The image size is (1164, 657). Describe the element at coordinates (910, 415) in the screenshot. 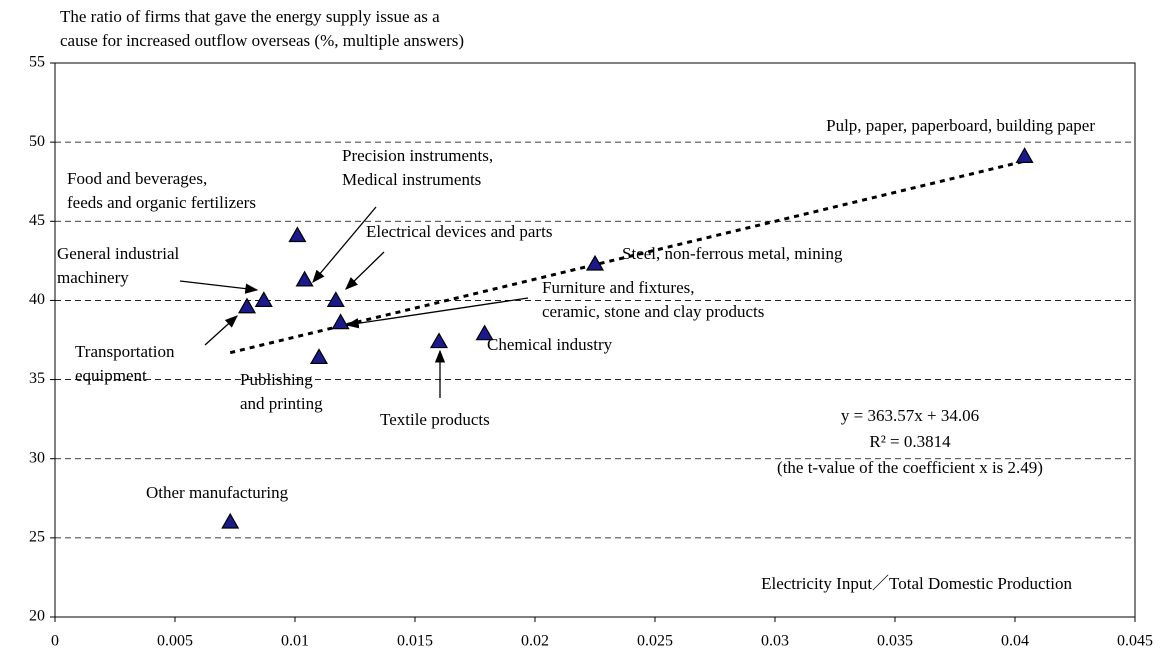

I see `regression-annotation: y = 363.57x + 34.06` at that location.